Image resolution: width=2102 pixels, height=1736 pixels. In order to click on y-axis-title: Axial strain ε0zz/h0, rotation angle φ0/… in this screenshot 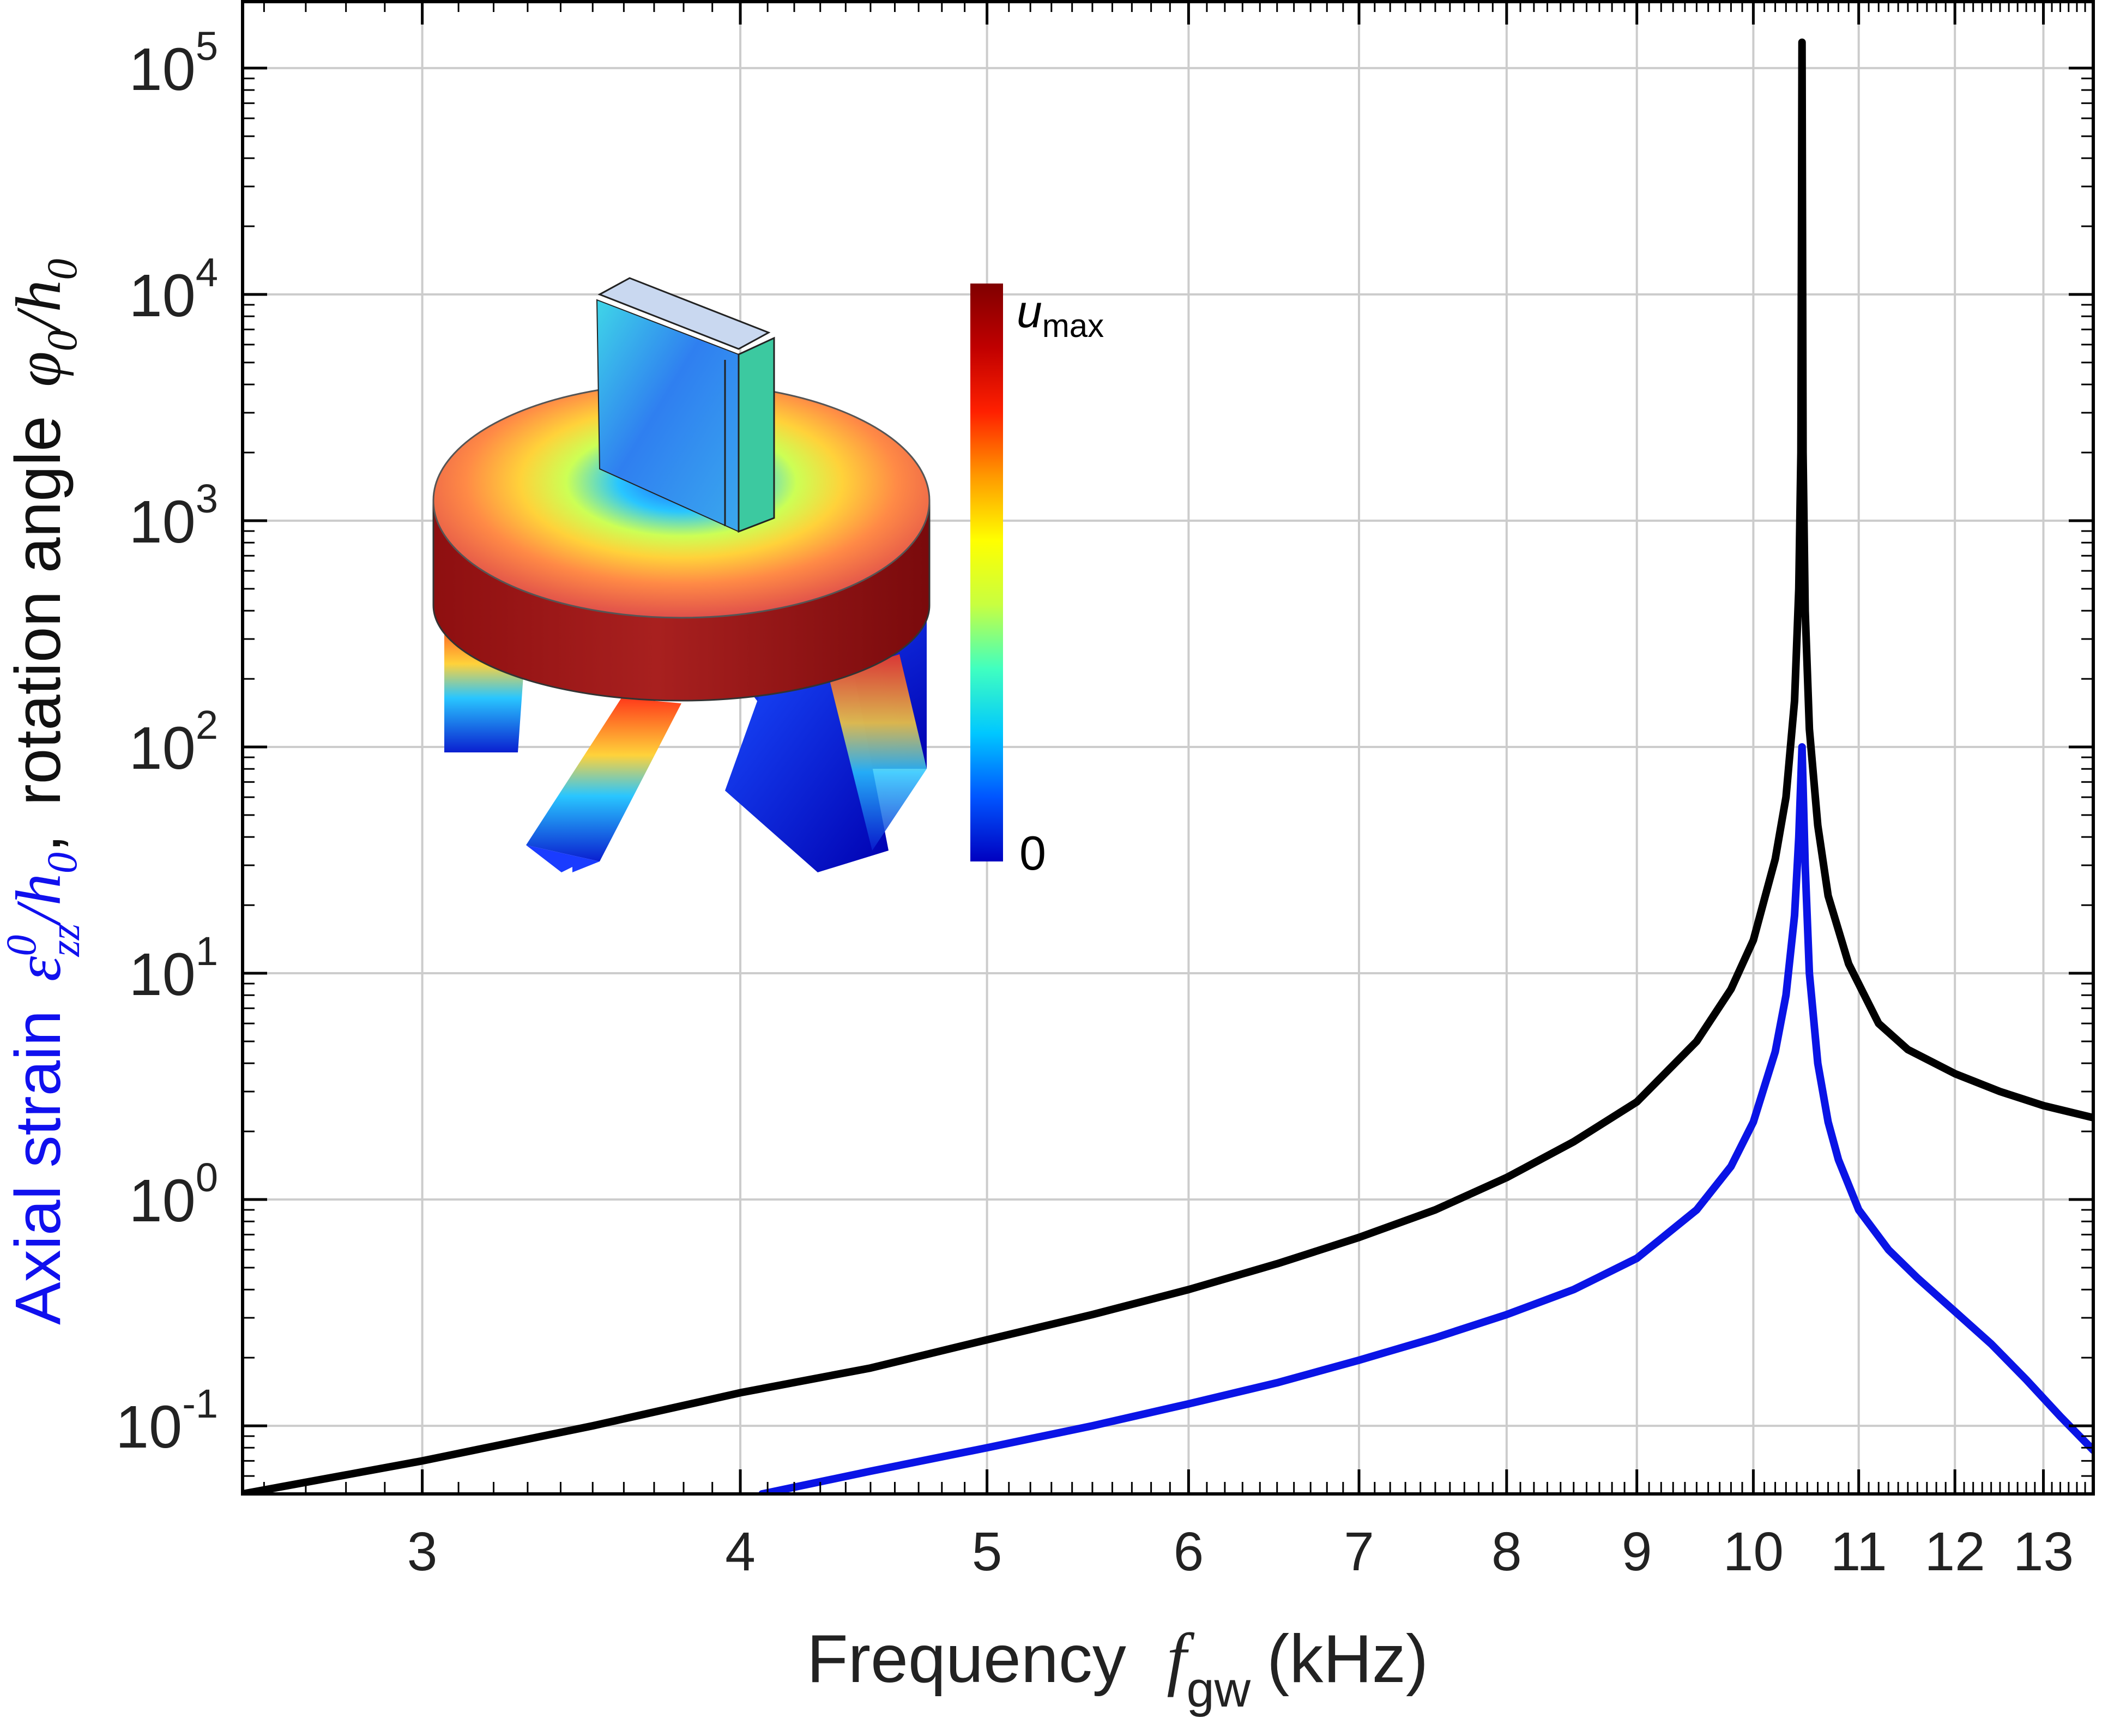, I will do `click(44, 792)`.